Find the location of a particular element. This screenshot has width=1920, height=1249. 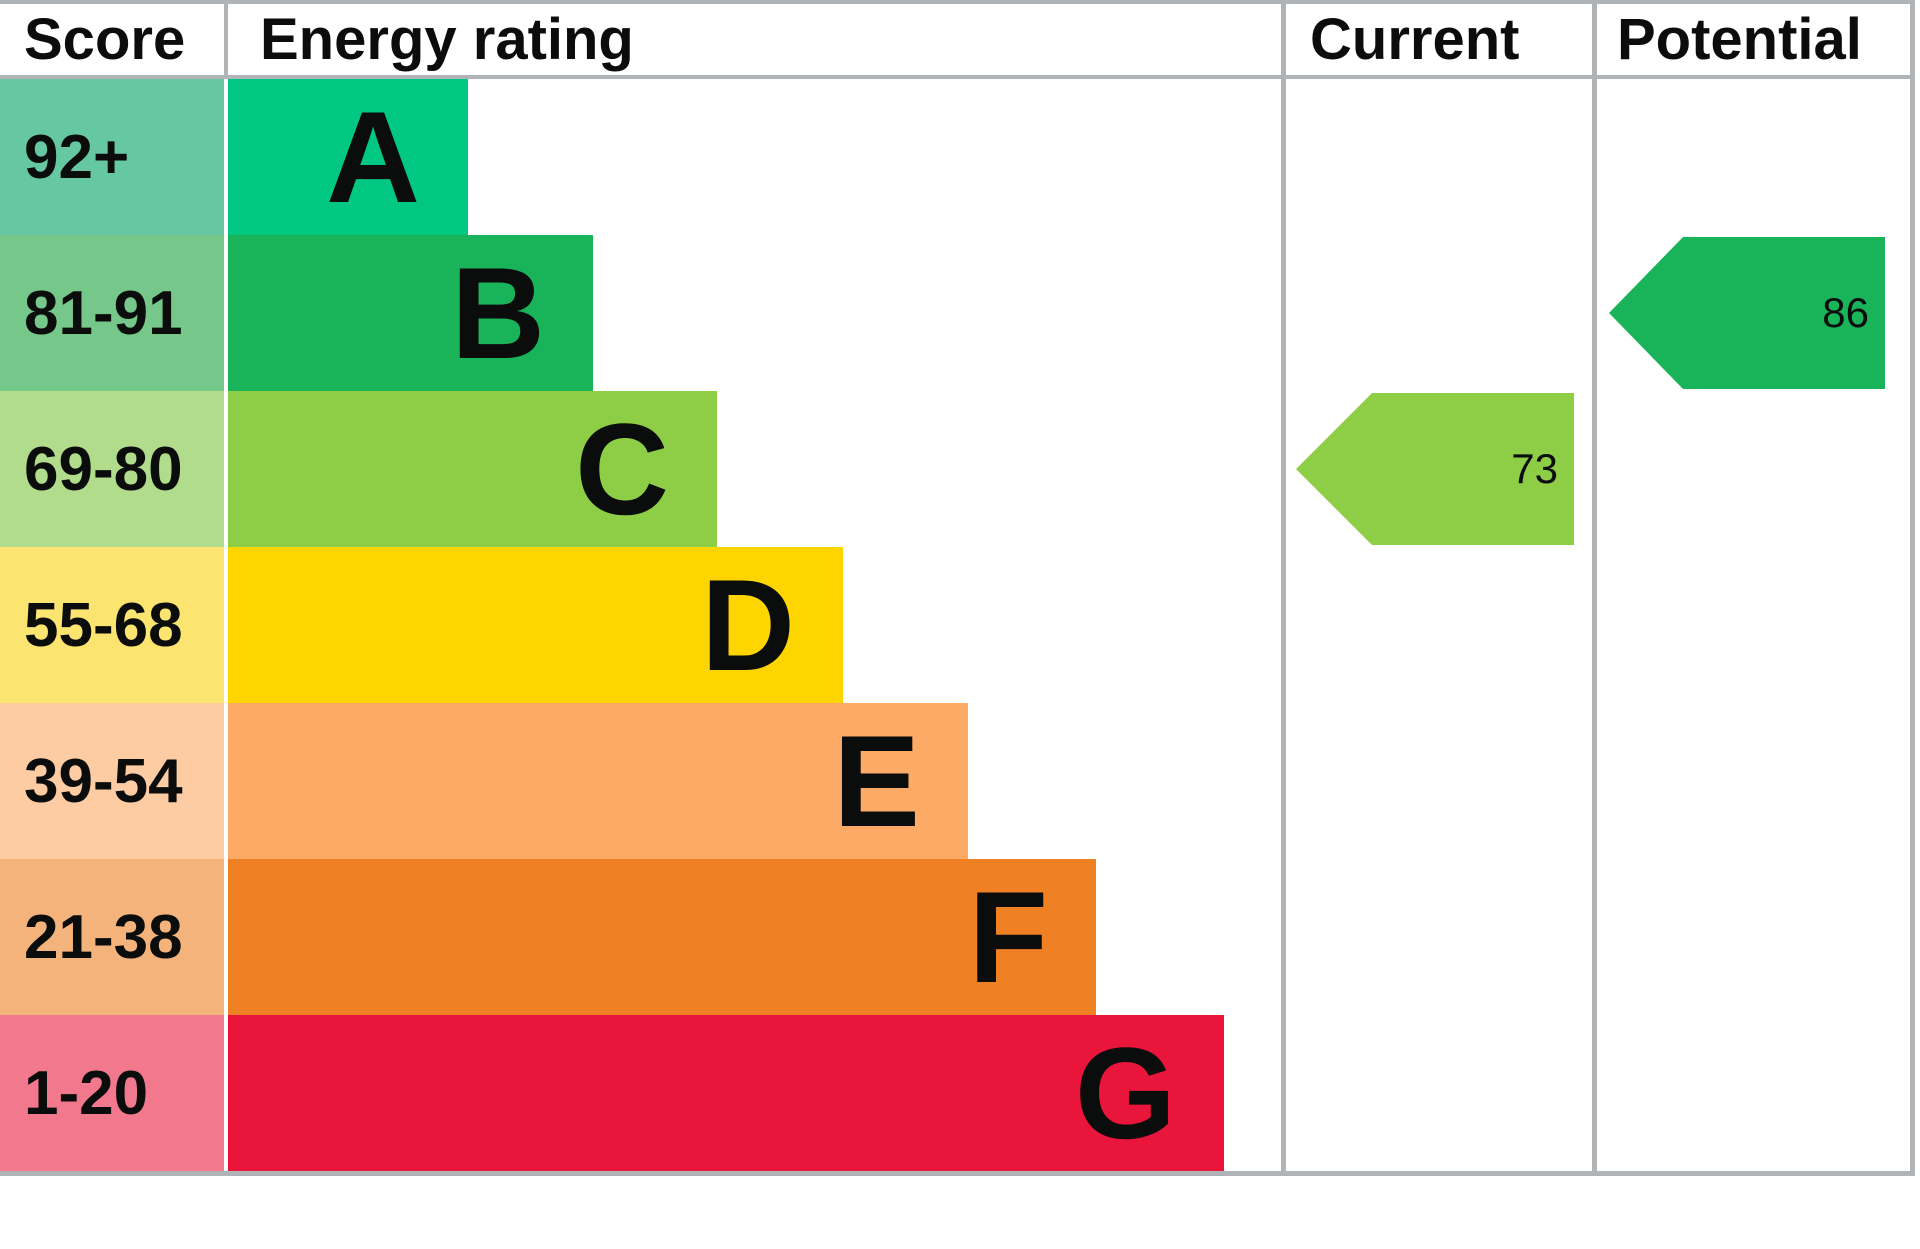

band-row: 92+ A is located at coordinates (640, 157).